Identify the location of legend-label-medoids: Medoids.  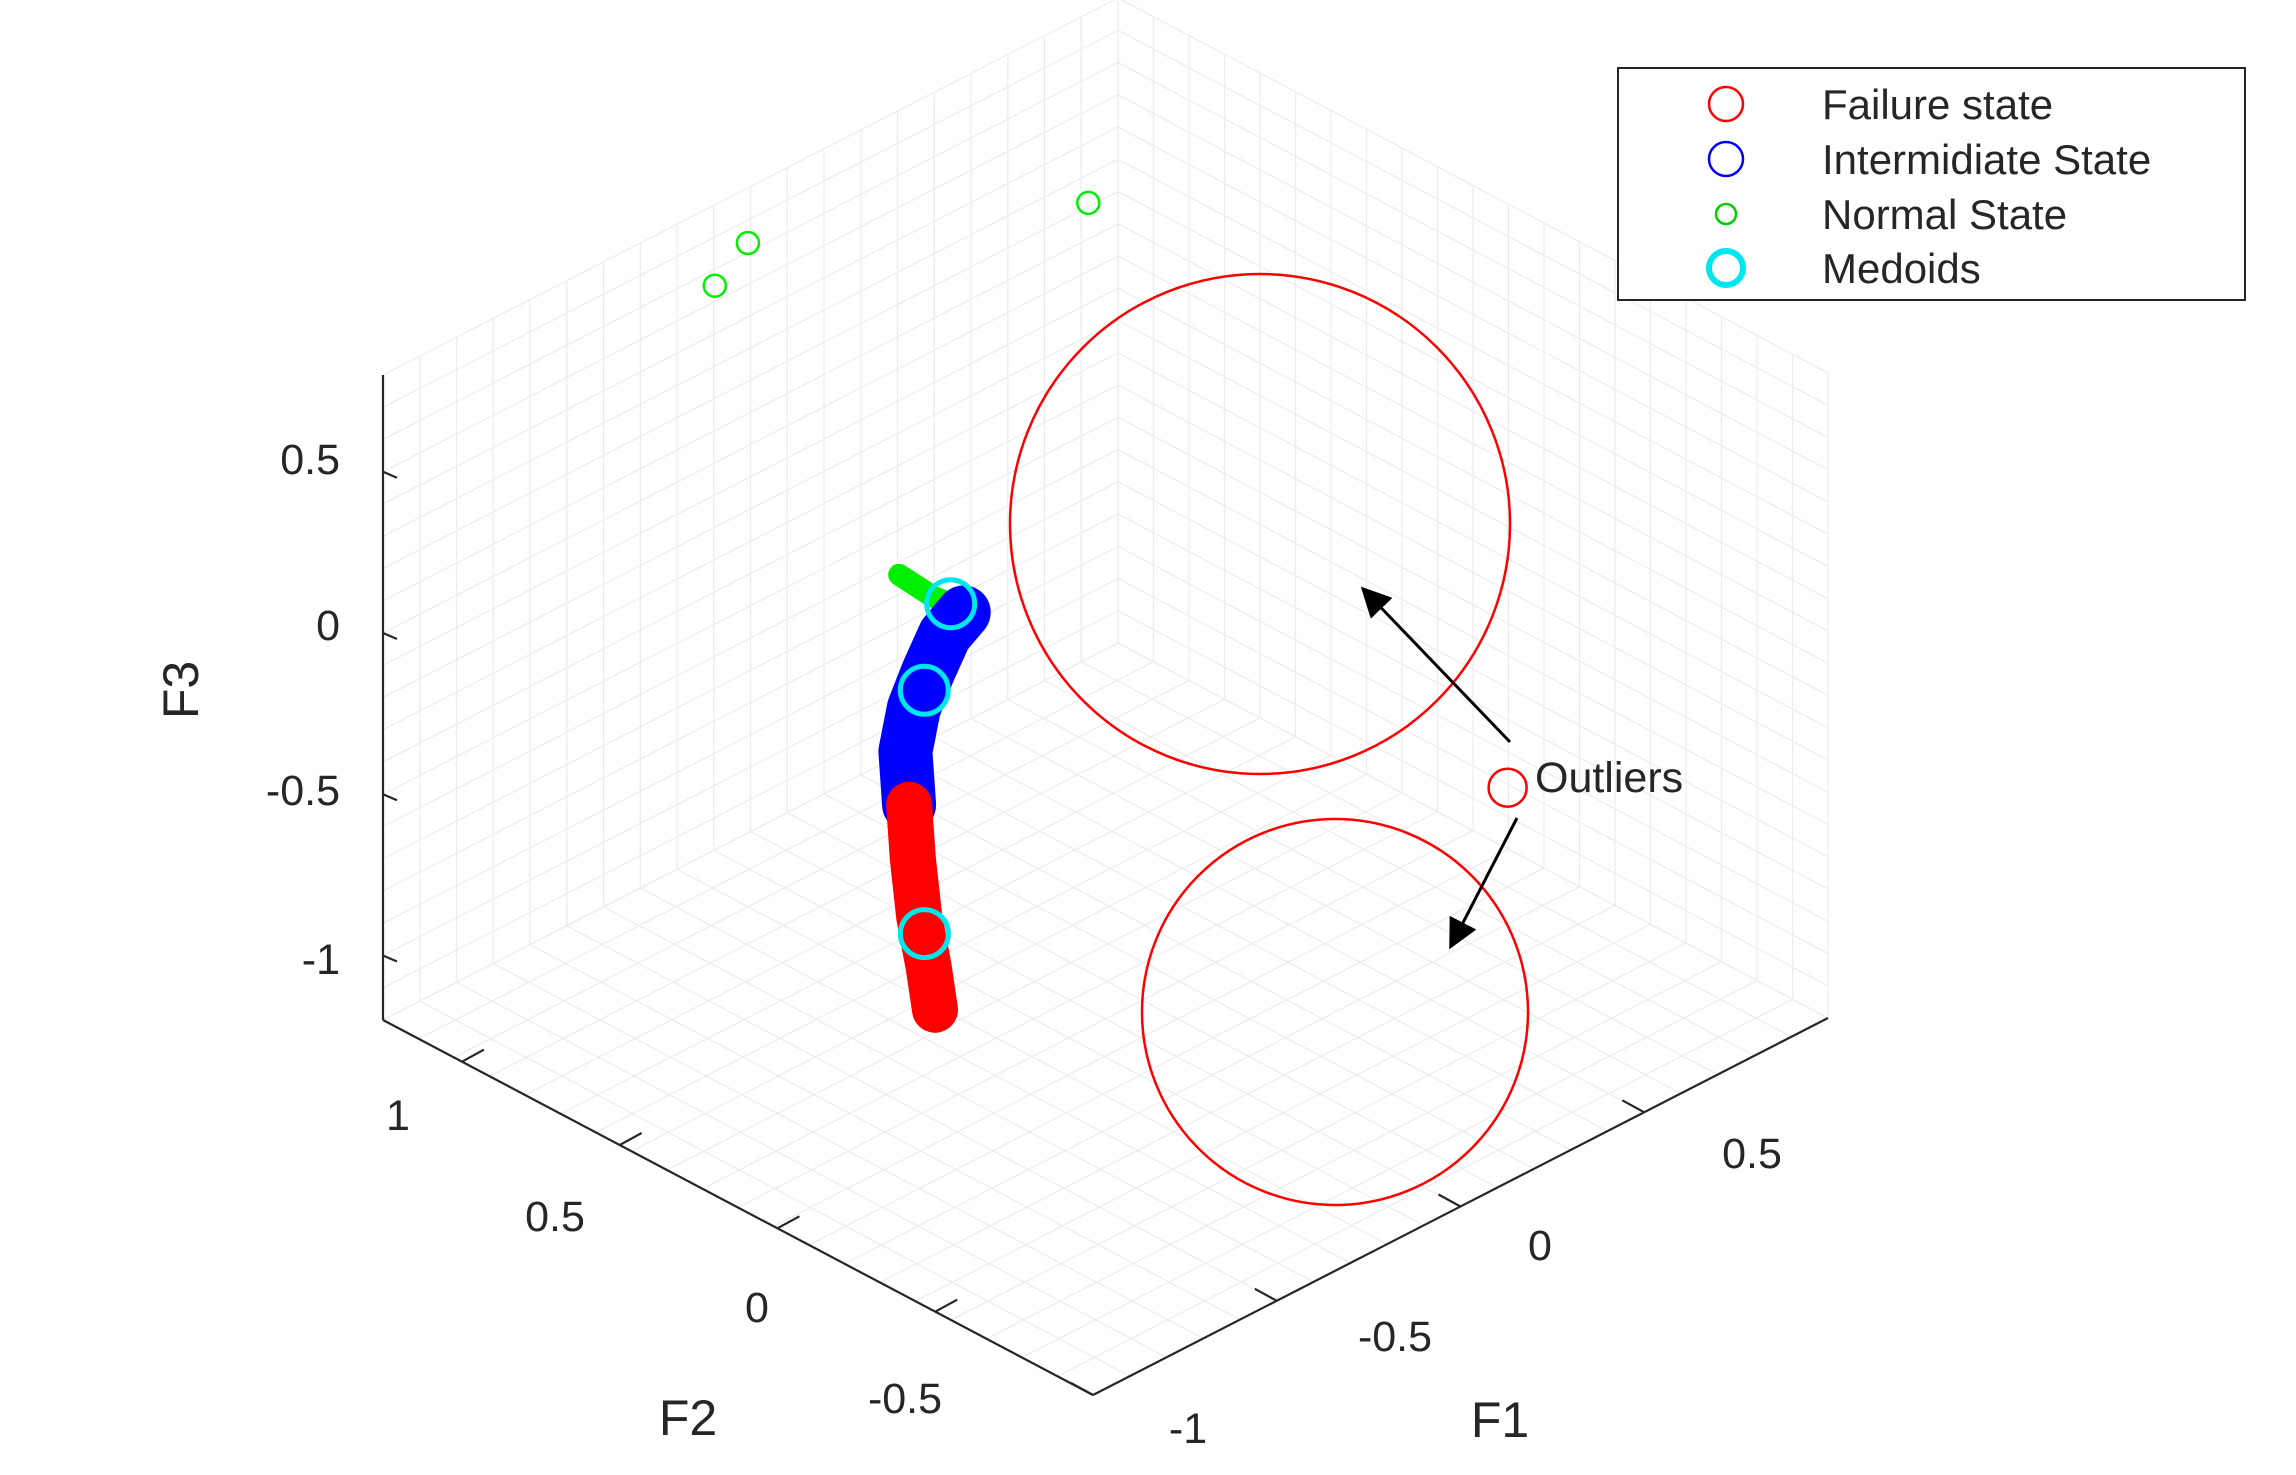
(1901, 268).